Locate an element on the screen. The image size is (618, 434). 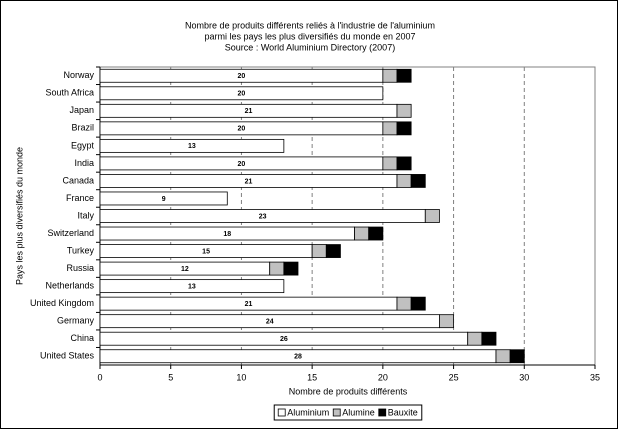
y-tick-label: Italy is located at coordinates (85, 215).